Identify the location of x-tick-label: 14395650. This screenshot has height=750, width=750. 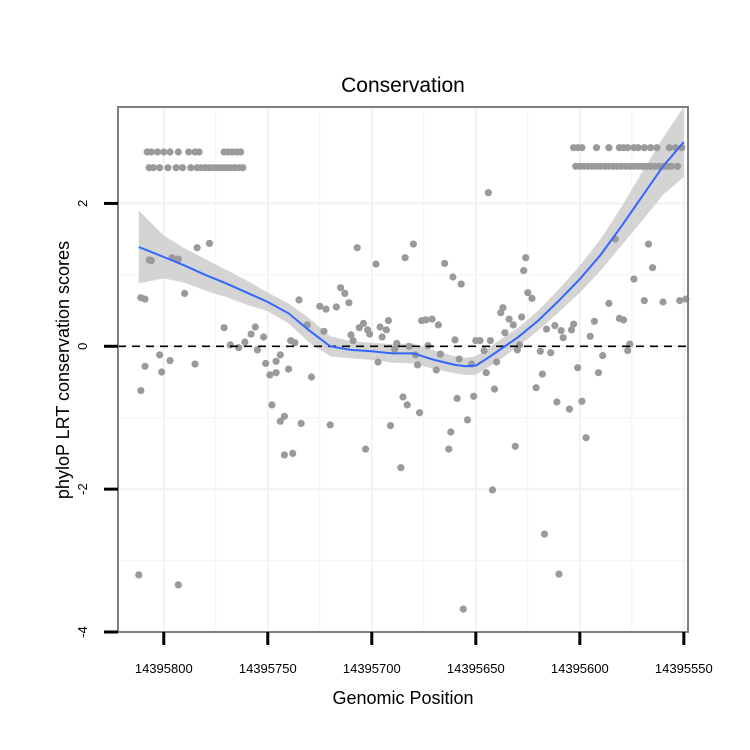
(476, 668).